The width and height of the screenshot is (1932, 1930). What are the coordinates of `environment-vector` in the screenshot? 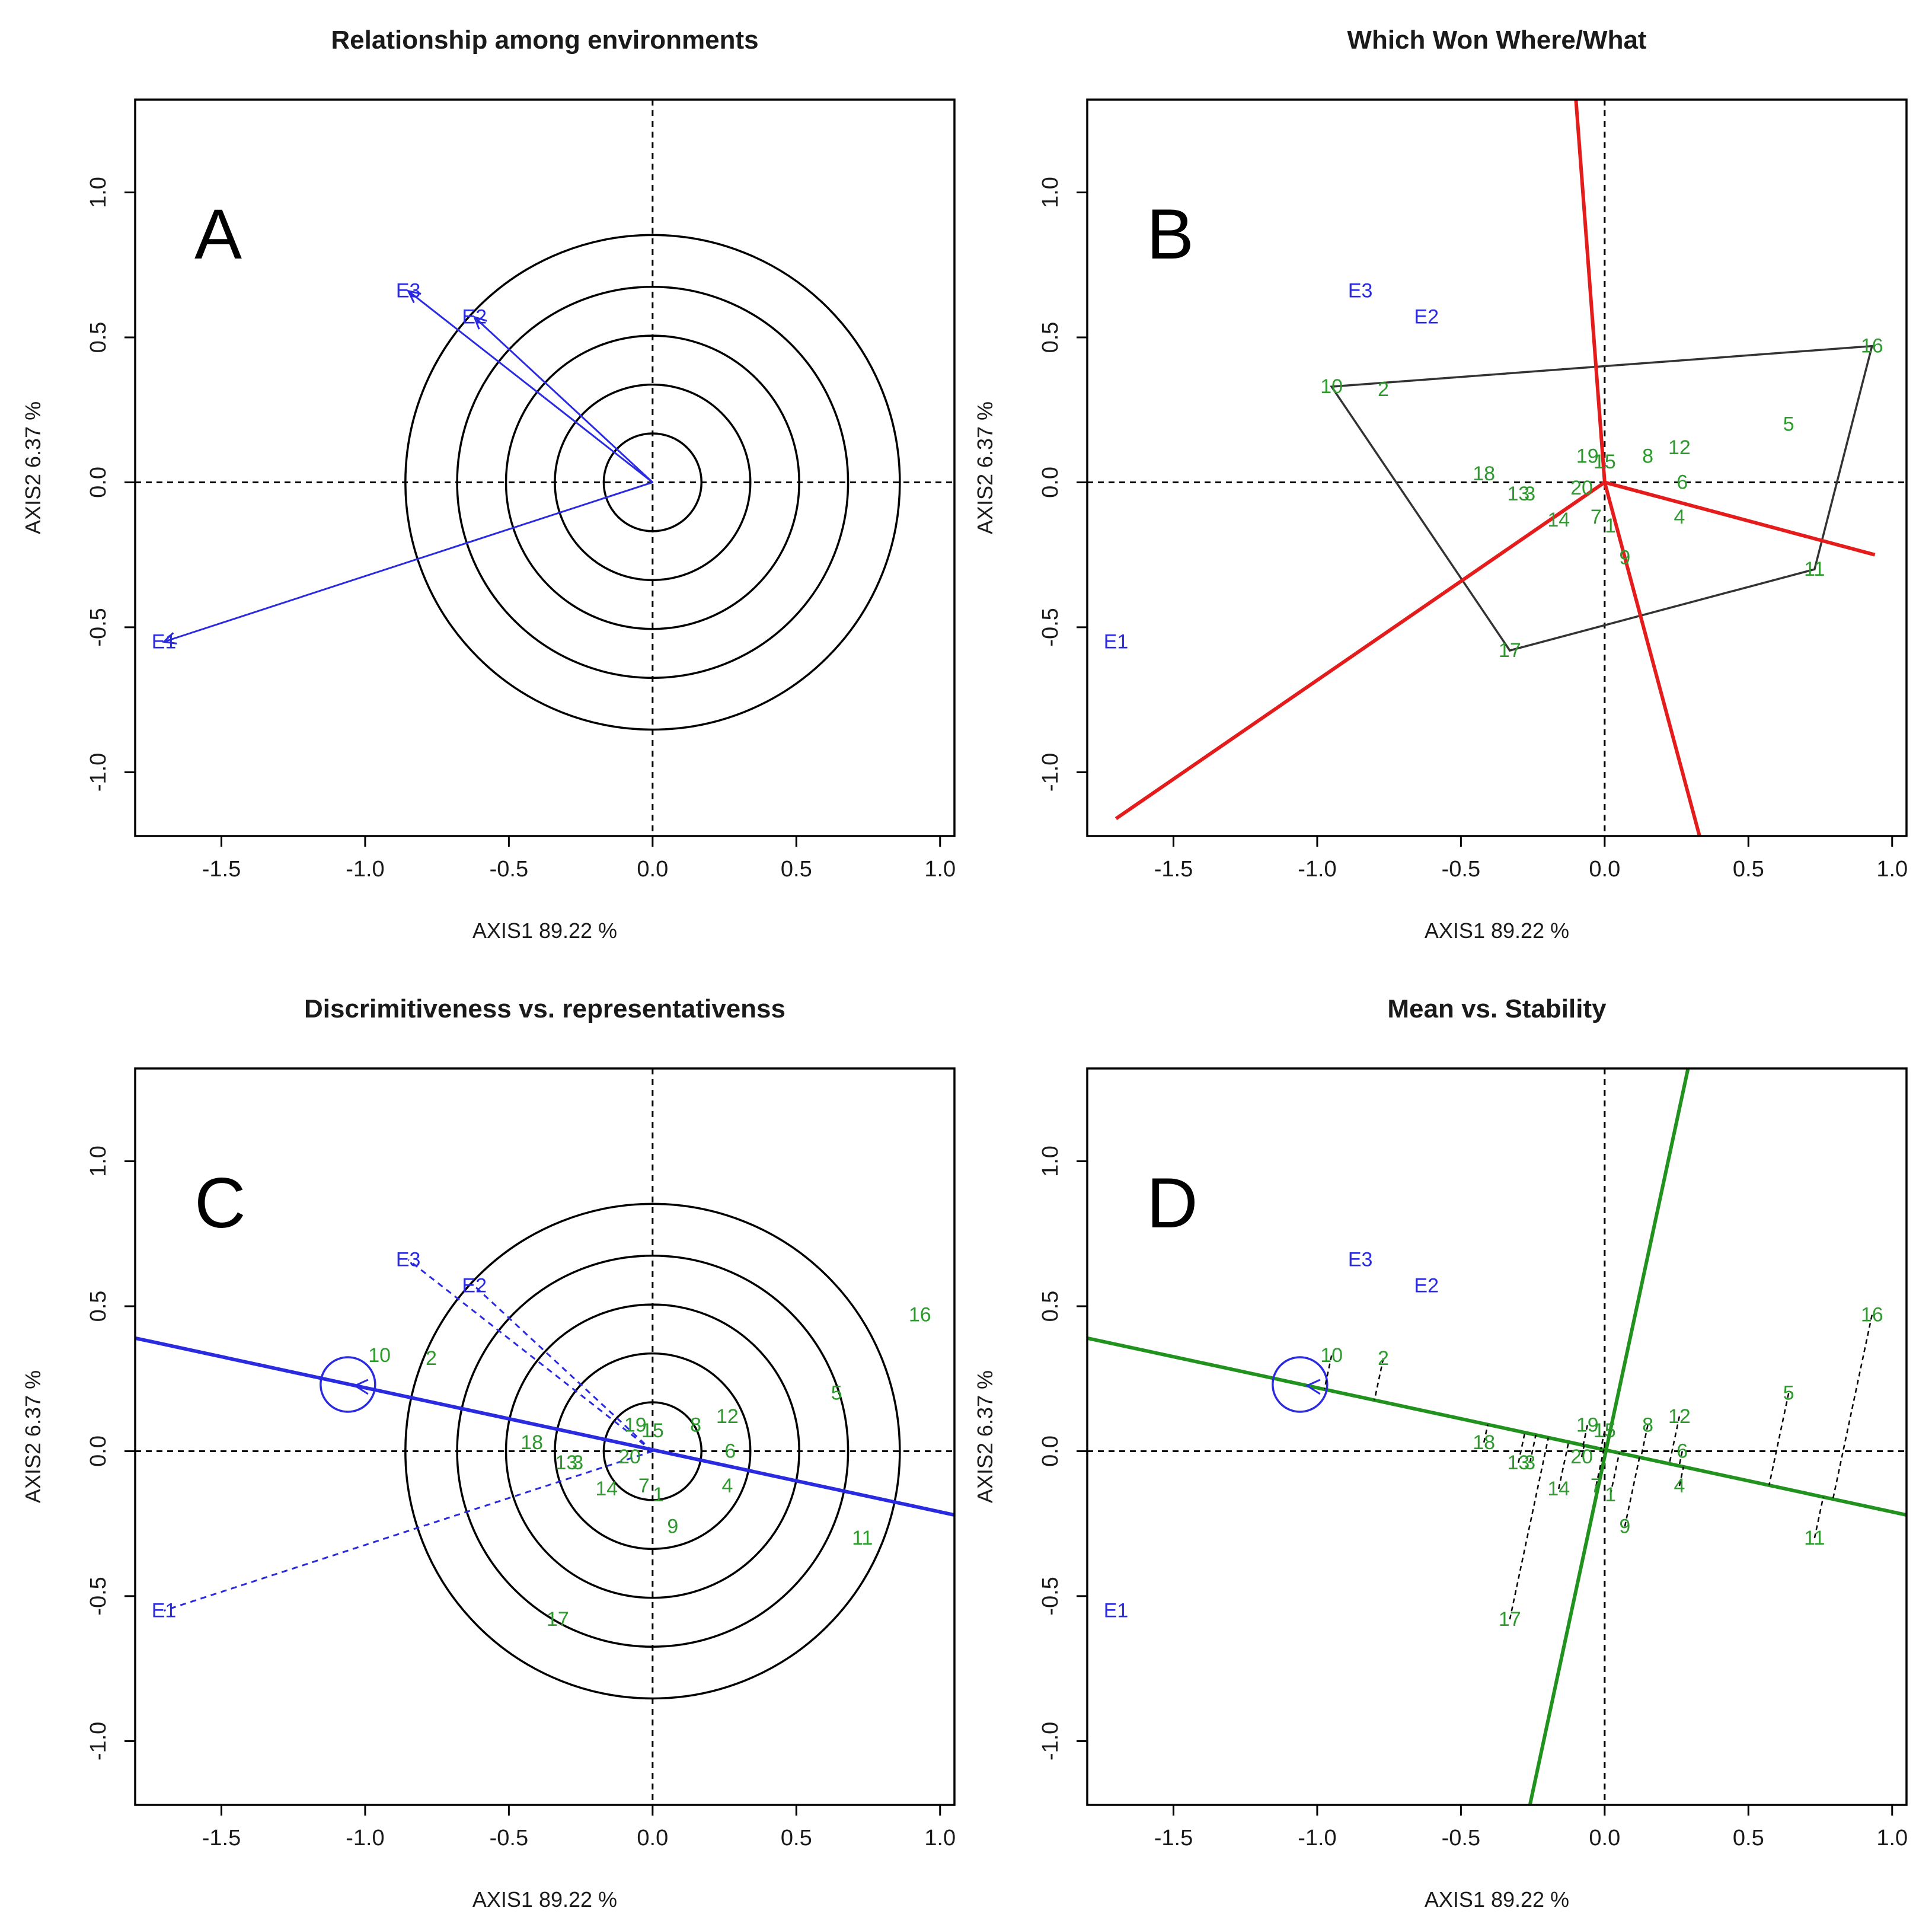 It's located at (530, 386).